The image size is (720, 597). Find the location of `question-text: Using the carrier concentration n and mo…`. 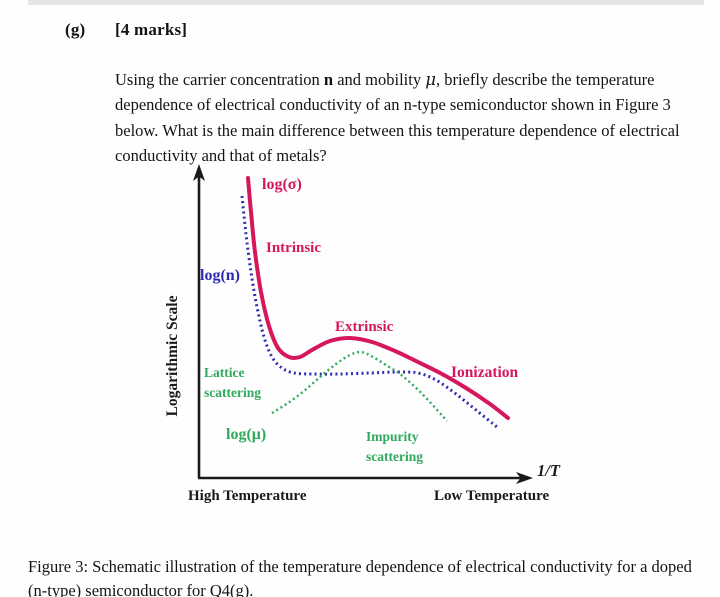

question-text: Using the carrier concentration n and mo… is located at coordinates (406, 118).